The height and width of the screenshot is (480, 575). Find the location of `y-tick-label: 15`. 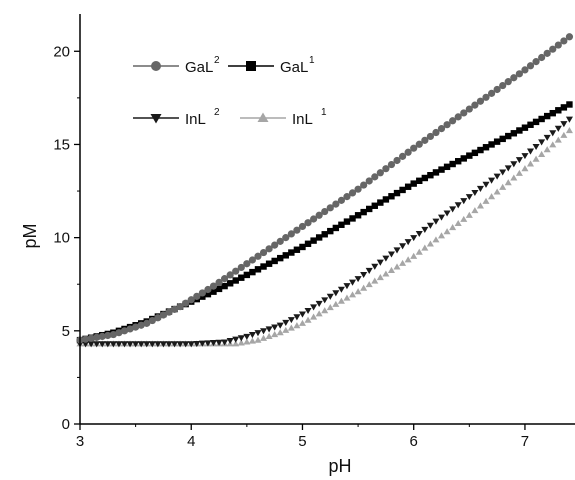

y-tick-label: 15 is located at coordinates (61, 144).